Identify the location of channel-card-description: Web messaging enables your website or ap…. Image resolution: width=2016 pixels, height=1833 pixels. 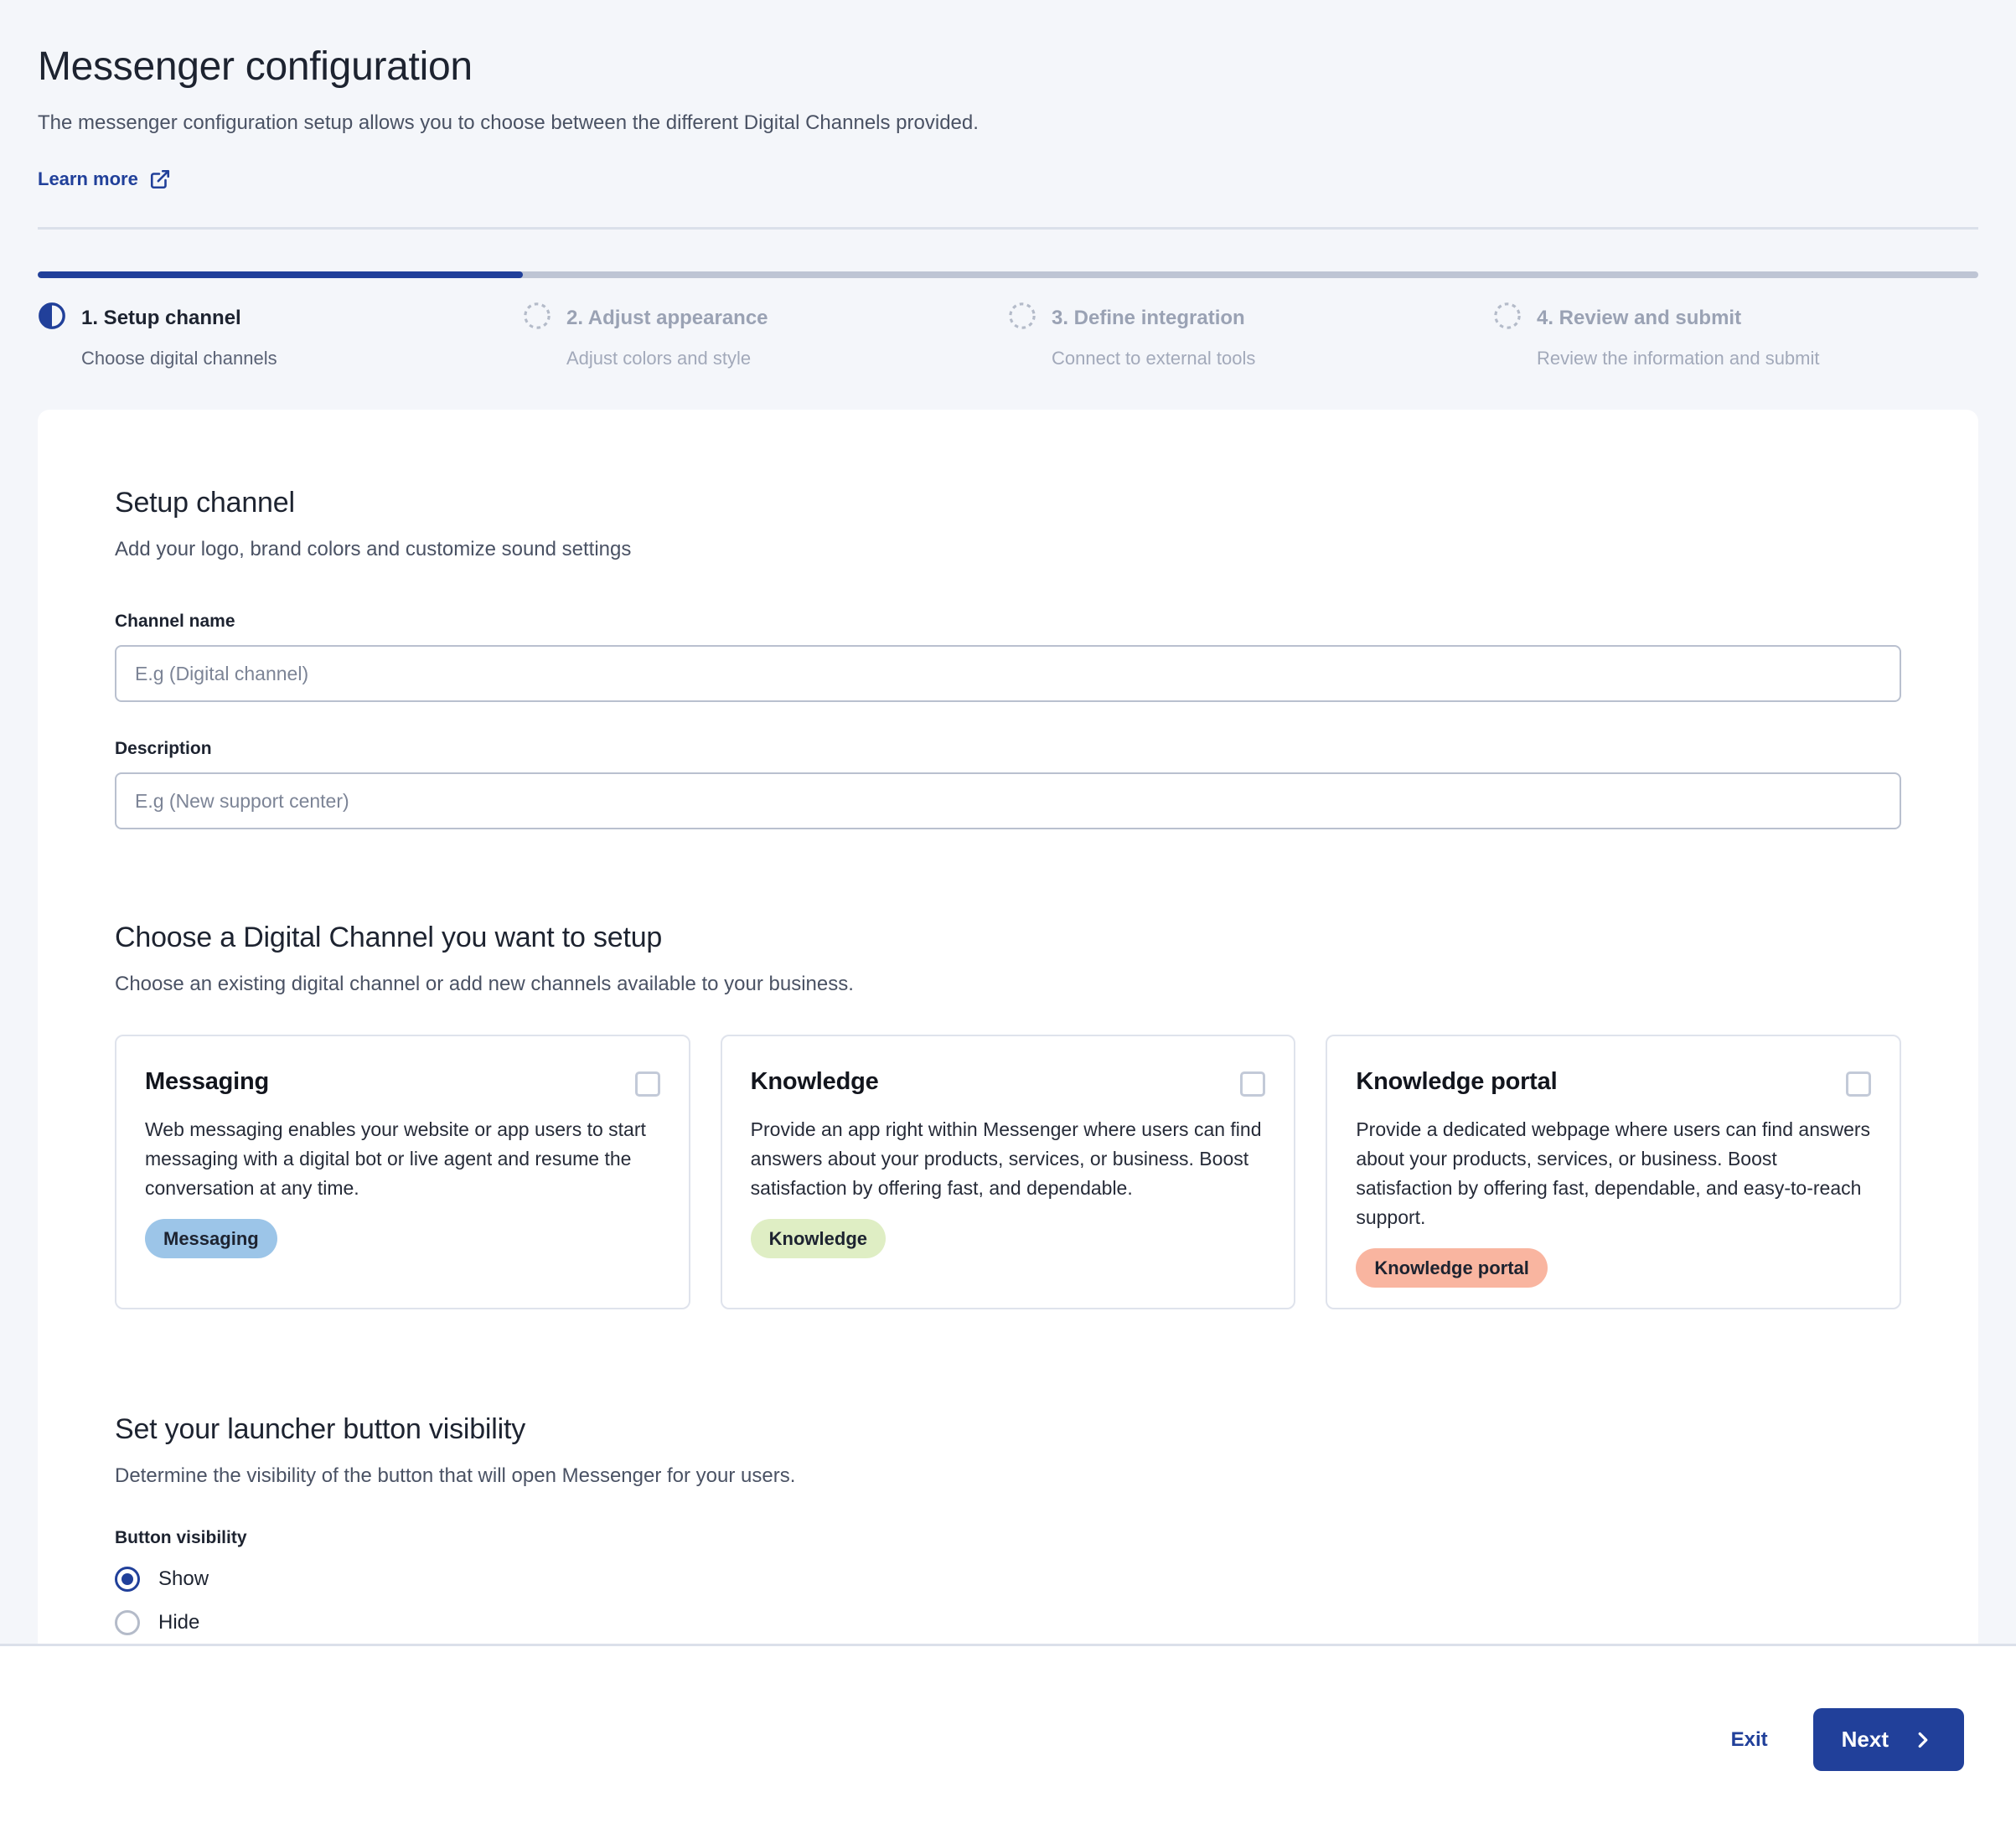
(395, 1159).